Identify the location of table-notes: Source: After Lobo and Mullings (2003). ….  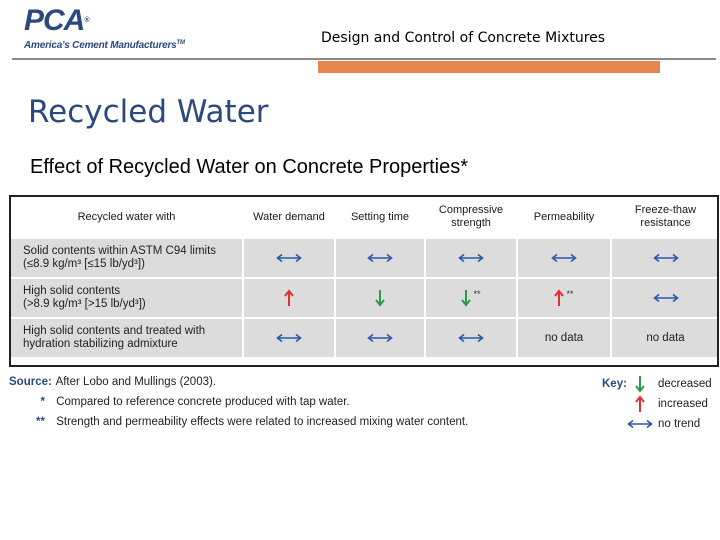
(289, 405).